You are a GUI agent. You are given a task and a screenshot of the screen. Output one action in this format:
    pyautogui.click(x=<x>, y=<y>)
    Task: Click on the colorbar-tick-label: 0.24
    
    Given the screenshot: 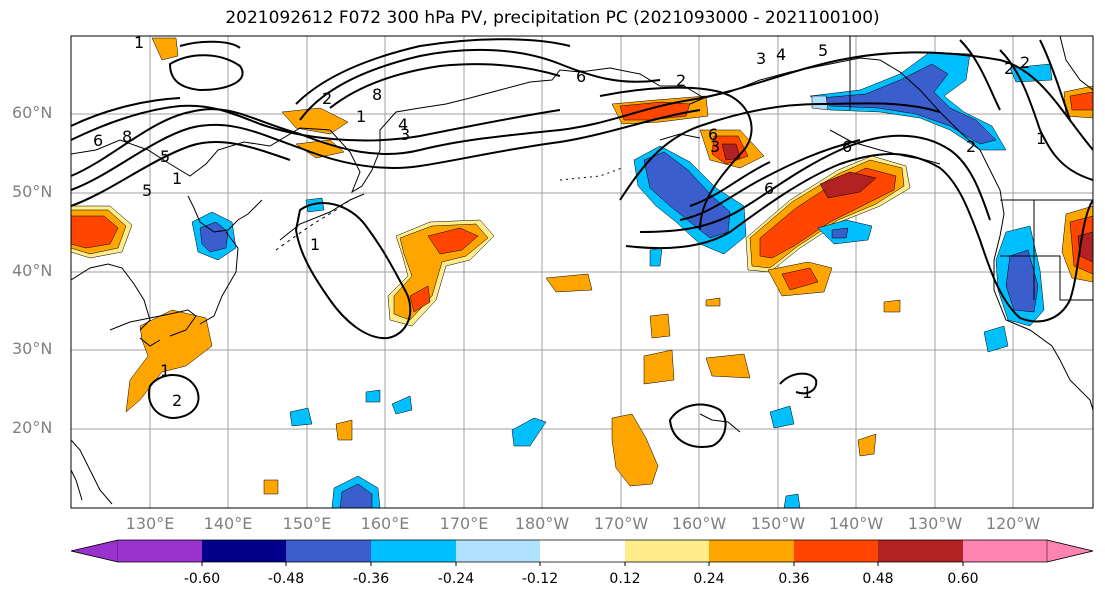 What is the action you would take?
    pyautogui.click(x=709, y=579)
    